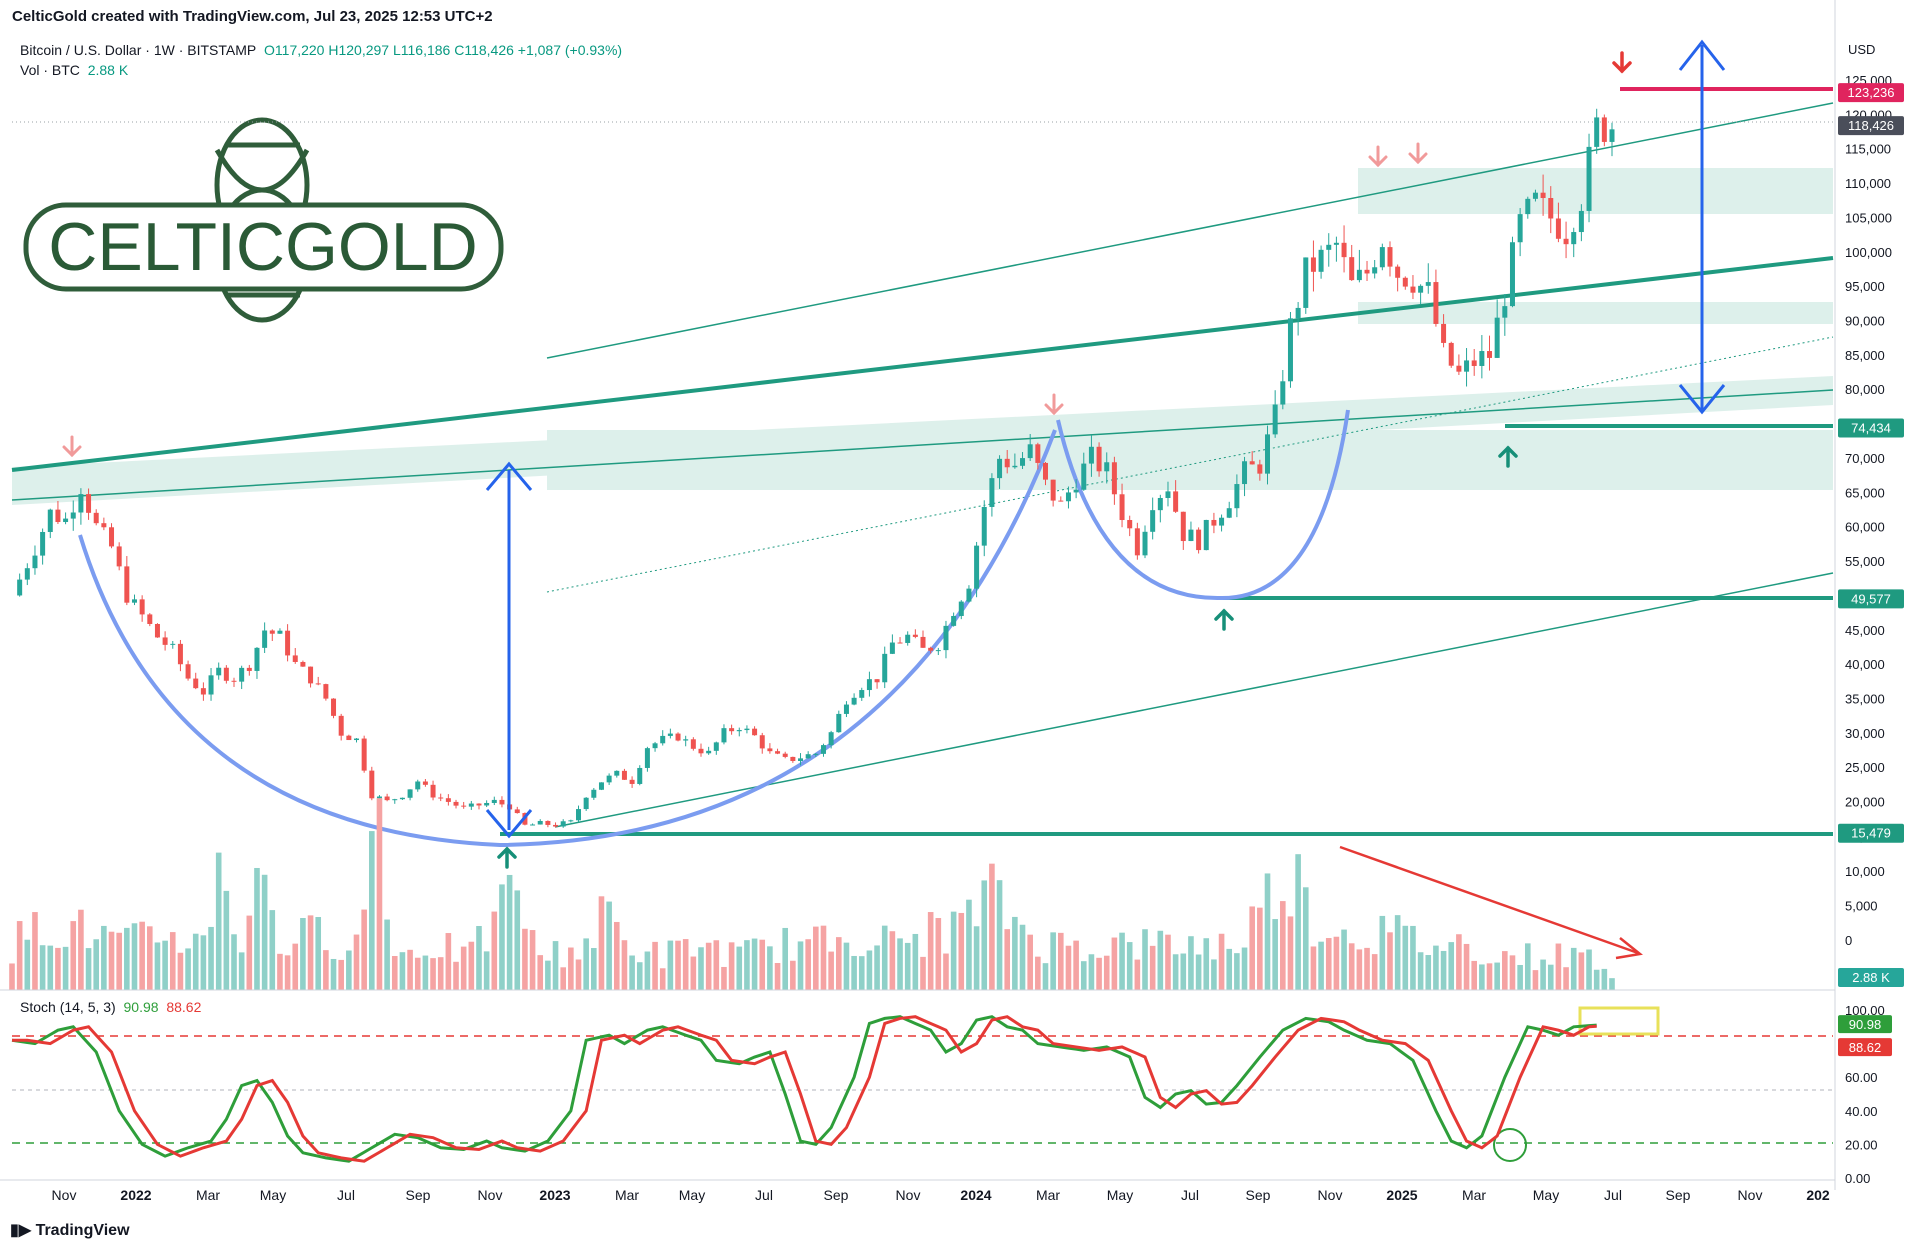  Describe the element at coordinates (138, 50) in the screenshot. I see `symbol-title: Bitcoin / U.S. Dollar · 1W · BITSTAMP` at that location.